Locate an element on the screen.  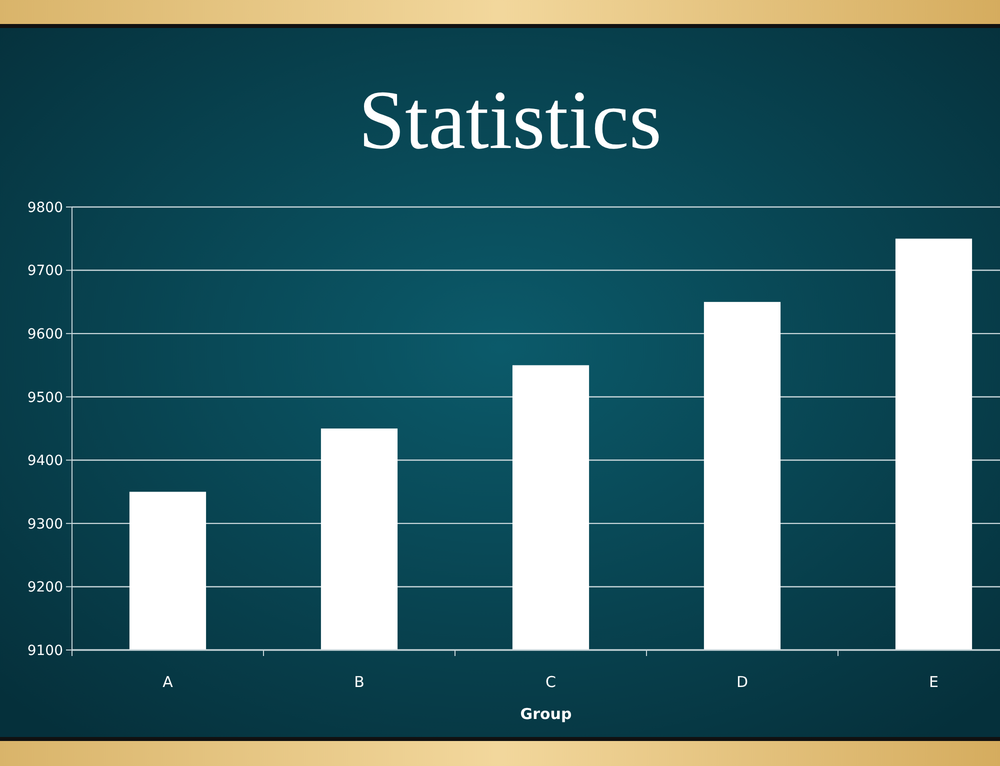
y-tick-label: 9200 is located at coordinates (45, 588).